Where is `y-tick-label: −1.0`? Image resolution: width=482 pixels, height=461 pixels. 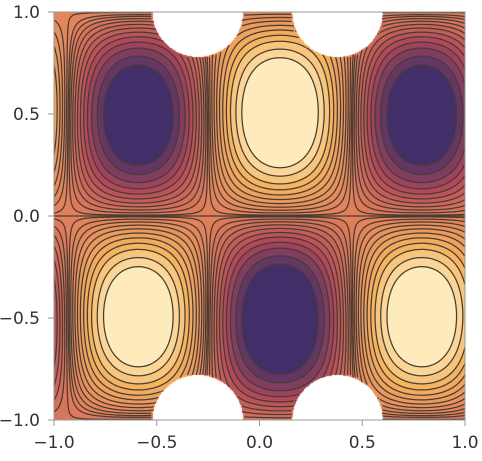 y-tick-label: −1.0 is located at coordinates (20, 421).